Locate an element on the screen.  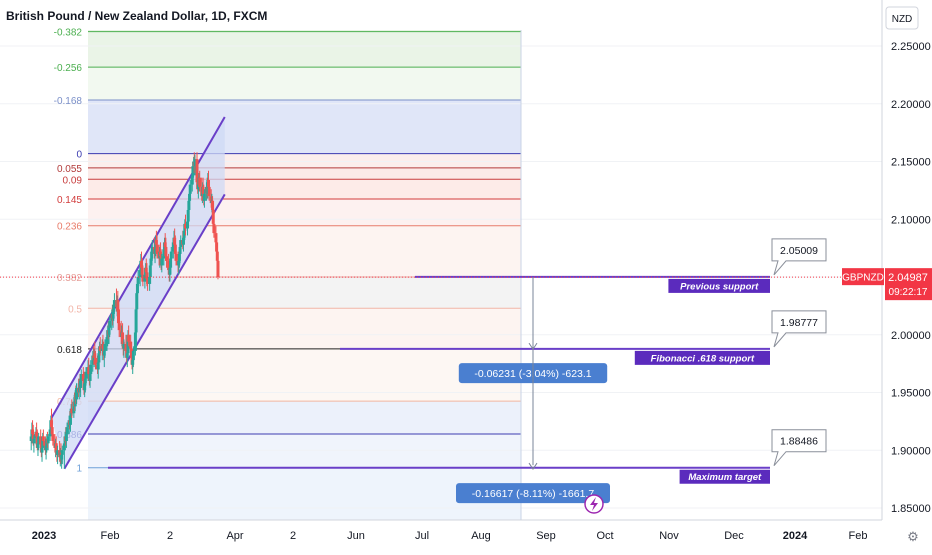
fib-level-label: 0.5 is located at coordinates (75, 309).